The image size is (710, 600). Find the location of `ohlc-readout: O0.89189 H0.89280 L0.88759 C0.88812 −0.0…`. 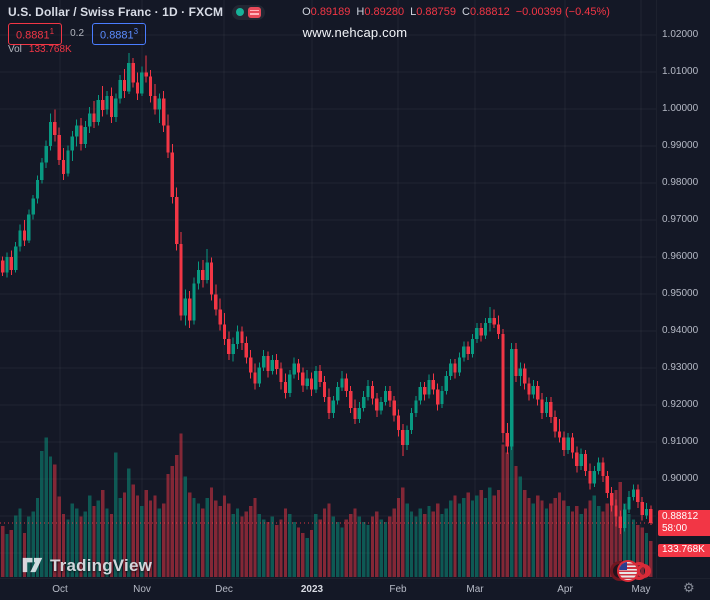

ohlc-readout: O0.89189 H0.89280 L0.88759 C0.88812 −0.0… is located at coordinates (456, 12).